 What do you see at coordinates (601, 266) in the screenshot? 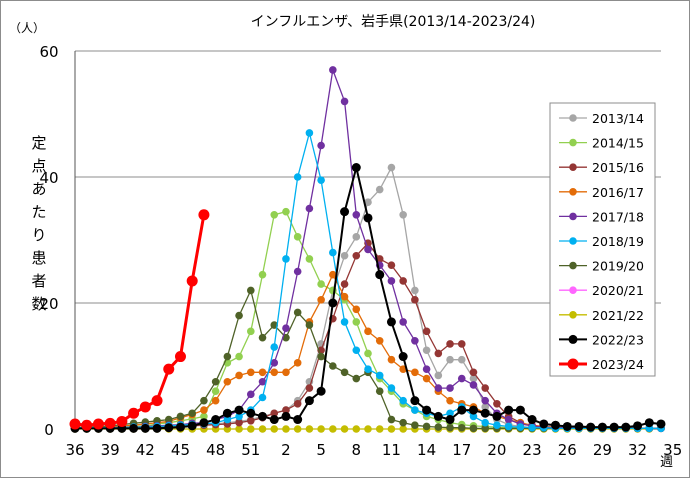
I see `legend-item: 2019/20` at bounding box center [601, 266].